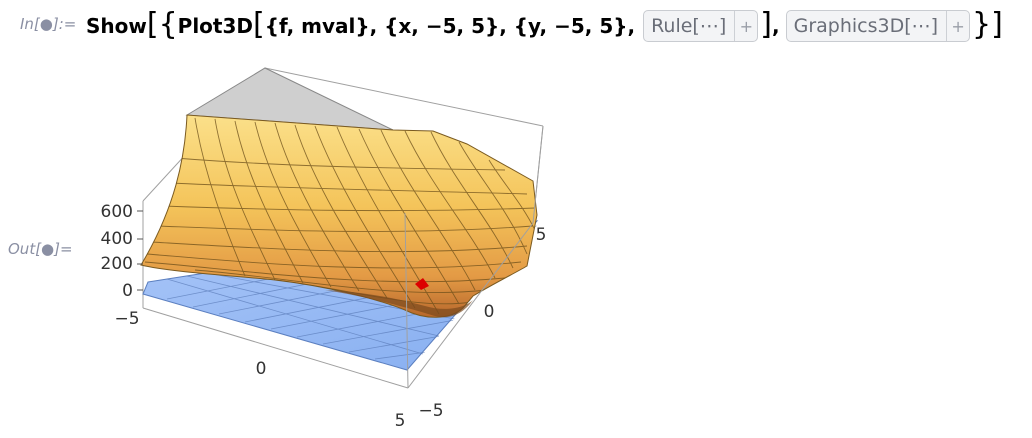  Describe the element at coordinates (400, 421) in the screenshot. I see `x-tick-label: 5` at that location.